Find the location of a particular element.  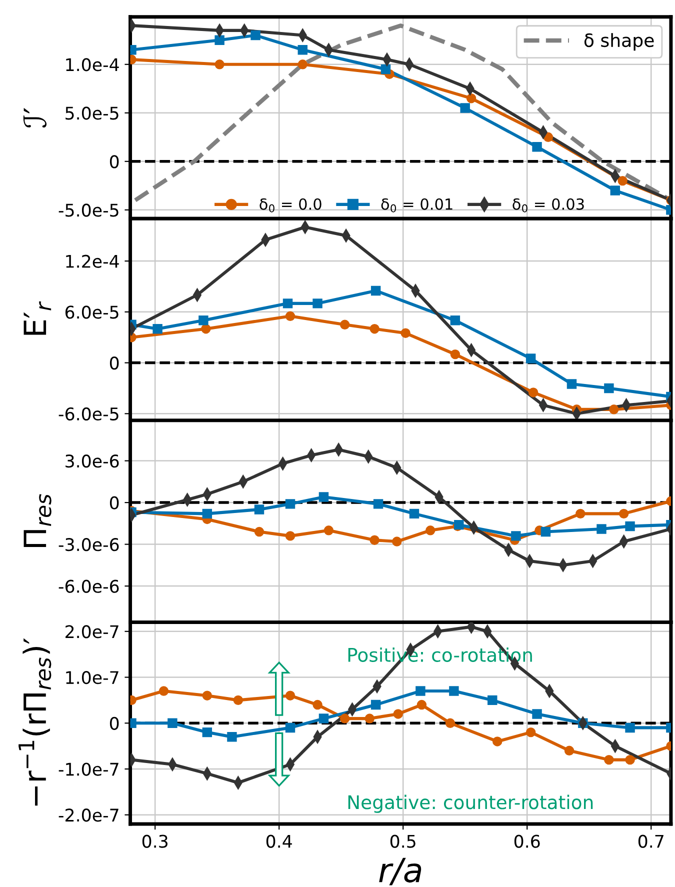

y-tick-label: 2.0e-7 is located at coordinates (92, 631).